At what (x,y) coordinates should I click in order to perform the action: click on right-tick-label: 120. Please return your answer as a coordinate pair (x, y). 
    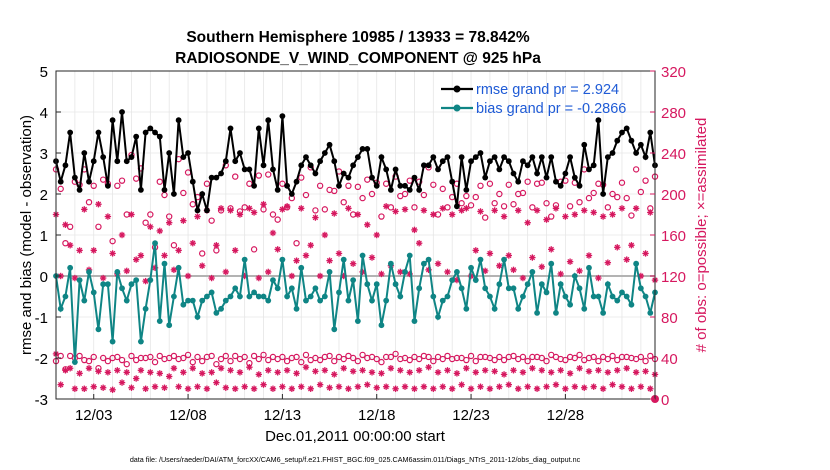
    Looking at the image, I should click on (673, 277).